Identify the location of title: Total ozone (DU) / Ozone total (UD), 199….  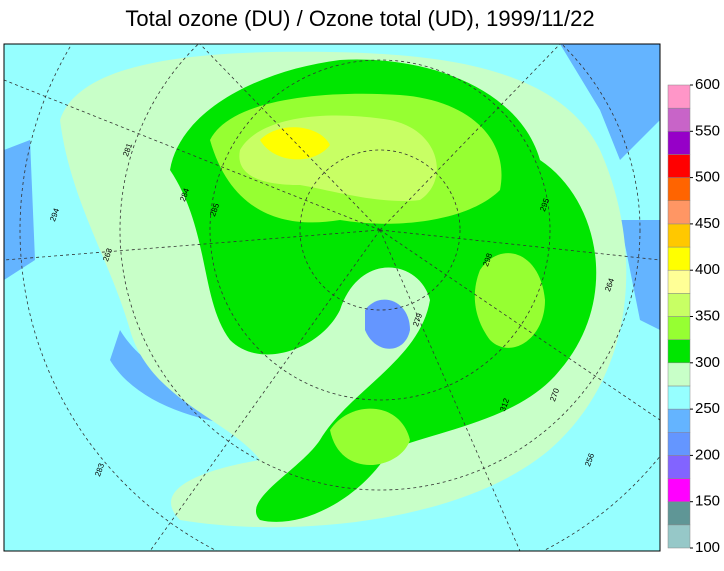
(359, 18).